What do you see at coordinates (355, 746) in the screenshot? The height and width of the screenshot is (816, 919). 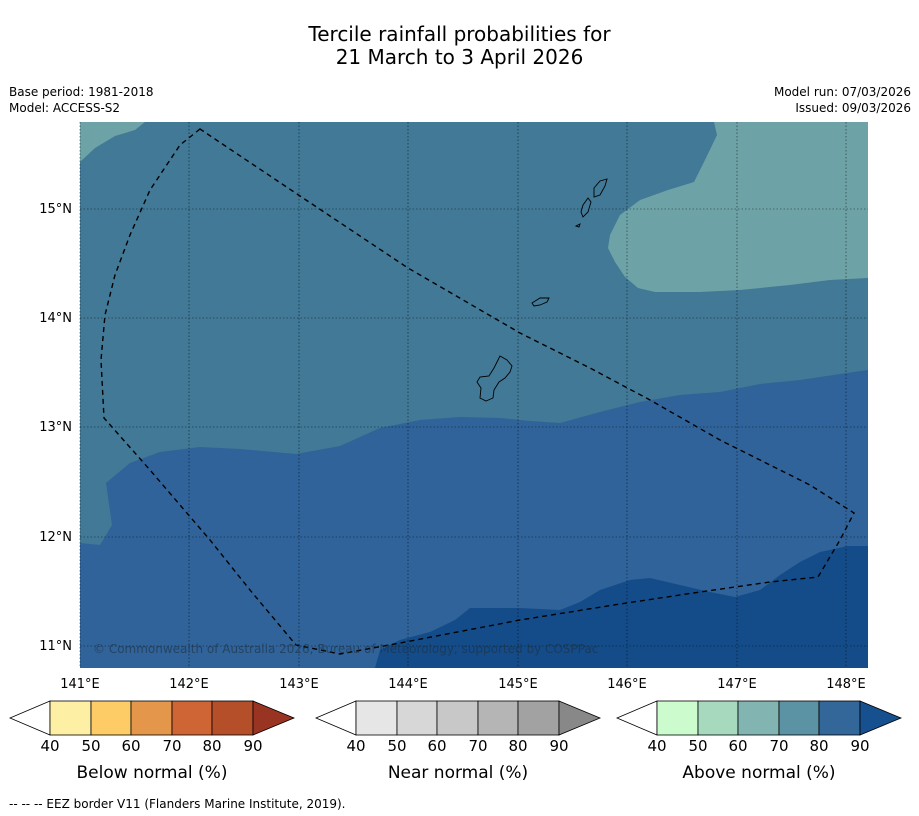 I see `near-tick-40: 40` at bounding box center [355, 746].